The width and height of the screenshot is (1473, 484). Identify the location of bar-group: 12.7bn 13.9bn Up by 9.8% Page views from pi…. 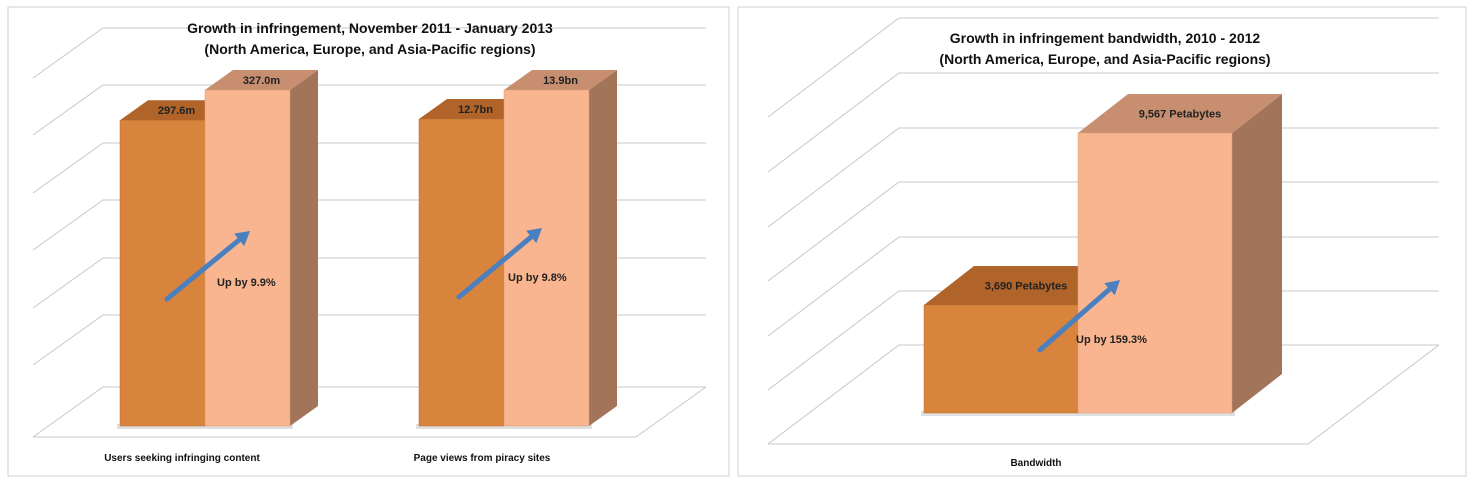
(515, 267).